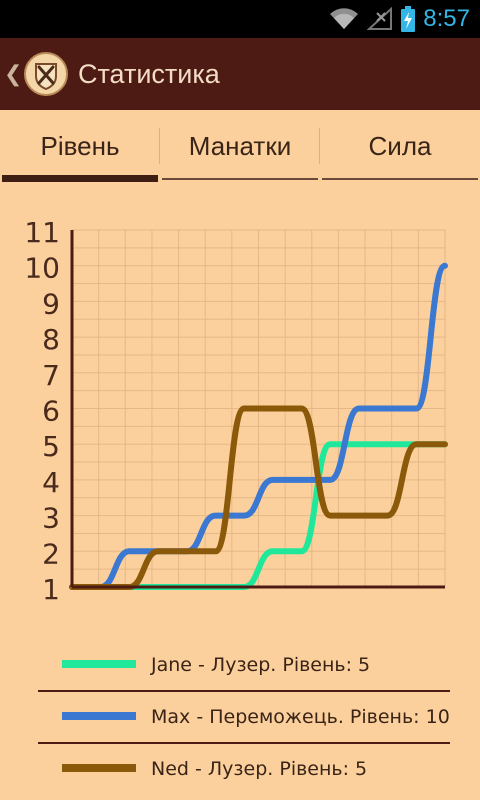 This screenshot has width=480, height=800. What do you see at coordinates (51, 339) in the screenshot?
I see `y-tick-label: 8` at bounding box center [51, 339].